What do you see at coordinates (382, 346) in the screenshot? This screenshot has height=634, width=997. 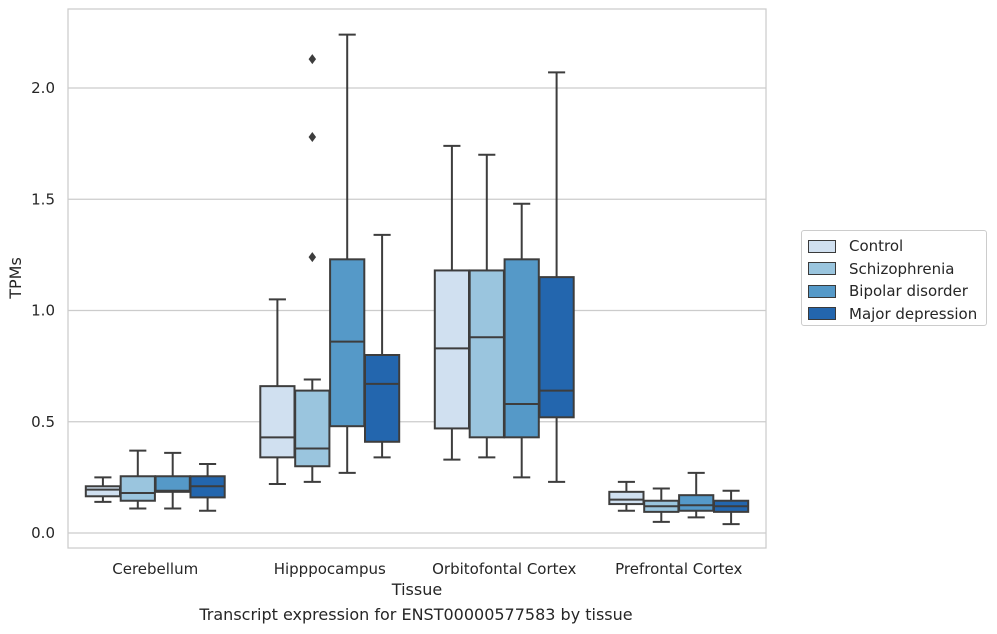 I see `box-major-depression-hipppocampus` at bounding box center [382, 346].